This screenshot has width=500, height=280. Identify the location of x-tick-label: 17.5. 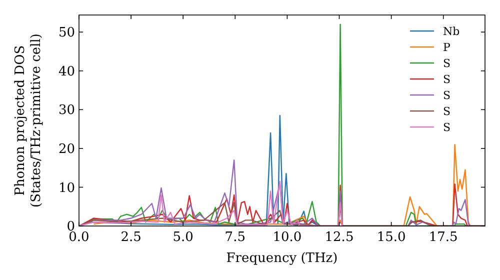
(443, 237).